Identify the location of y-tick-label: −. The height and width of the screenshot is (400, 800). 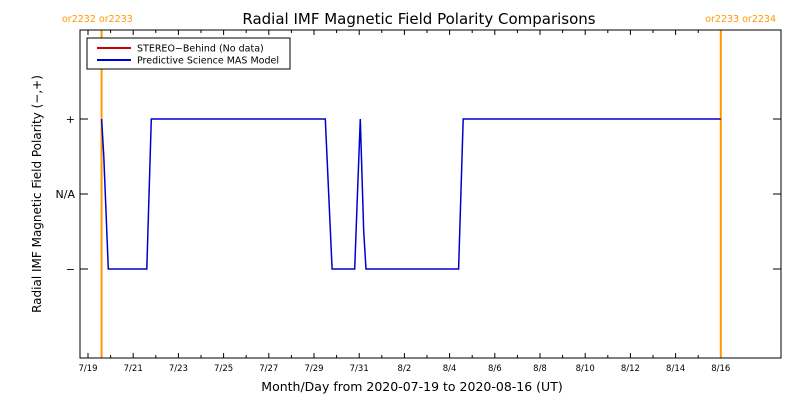
(70, 269).